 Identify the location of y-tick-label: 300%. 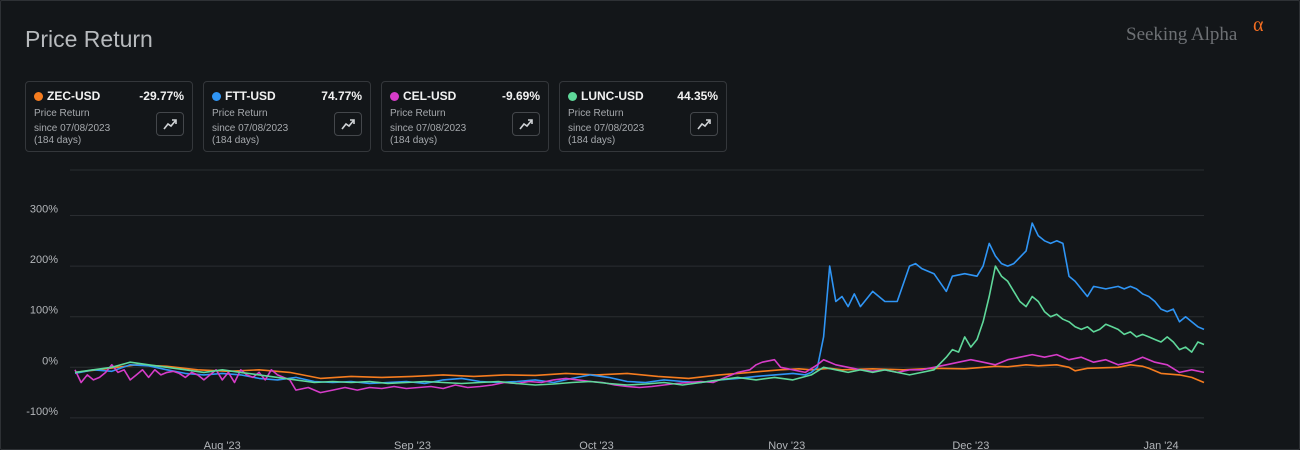
(44, 210).